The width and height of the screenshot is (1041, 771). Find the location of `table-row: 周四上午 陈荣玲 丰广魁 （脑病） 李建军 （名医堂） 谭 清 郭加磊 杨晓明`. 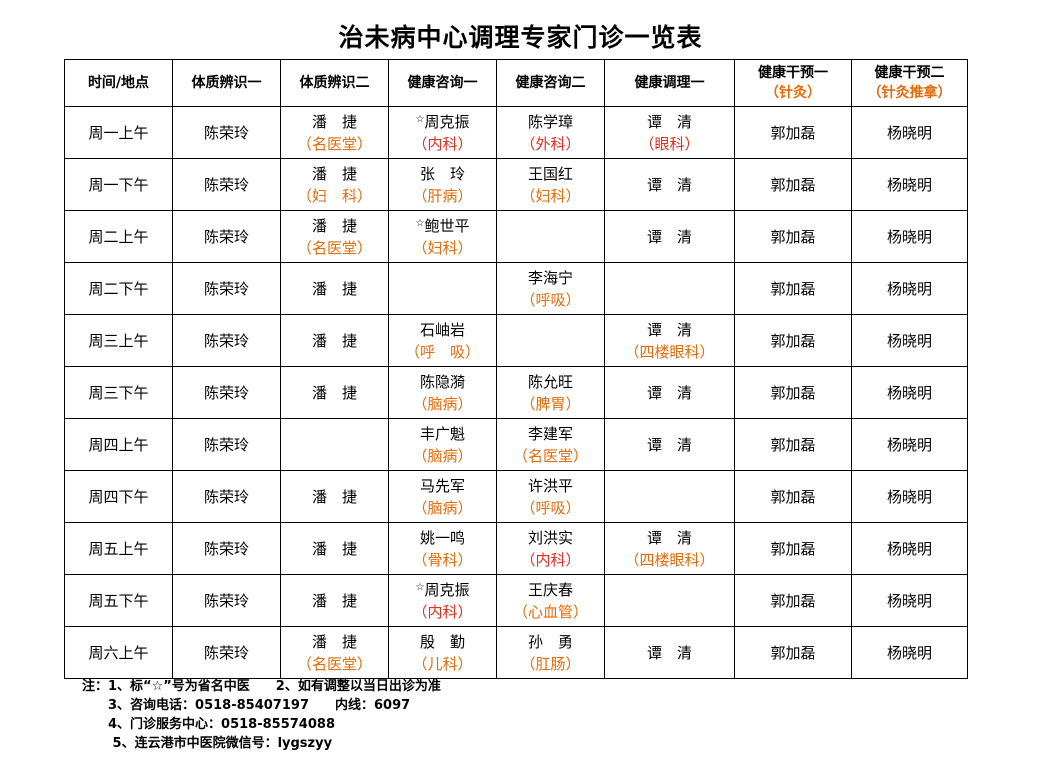

table-row: 周四上午 陈荣玲 丰广魁 （脑病） 李建军 （名医堂） 谭 清 郭加磊 杨晓明 is located at coordinates (516, 444).